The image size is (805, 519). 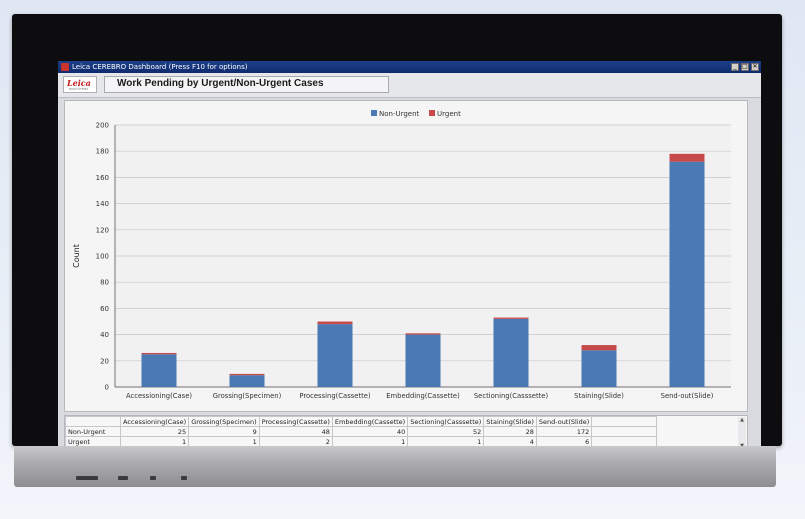 I want to click on table-cell: 172, so click(x=564, y=431).